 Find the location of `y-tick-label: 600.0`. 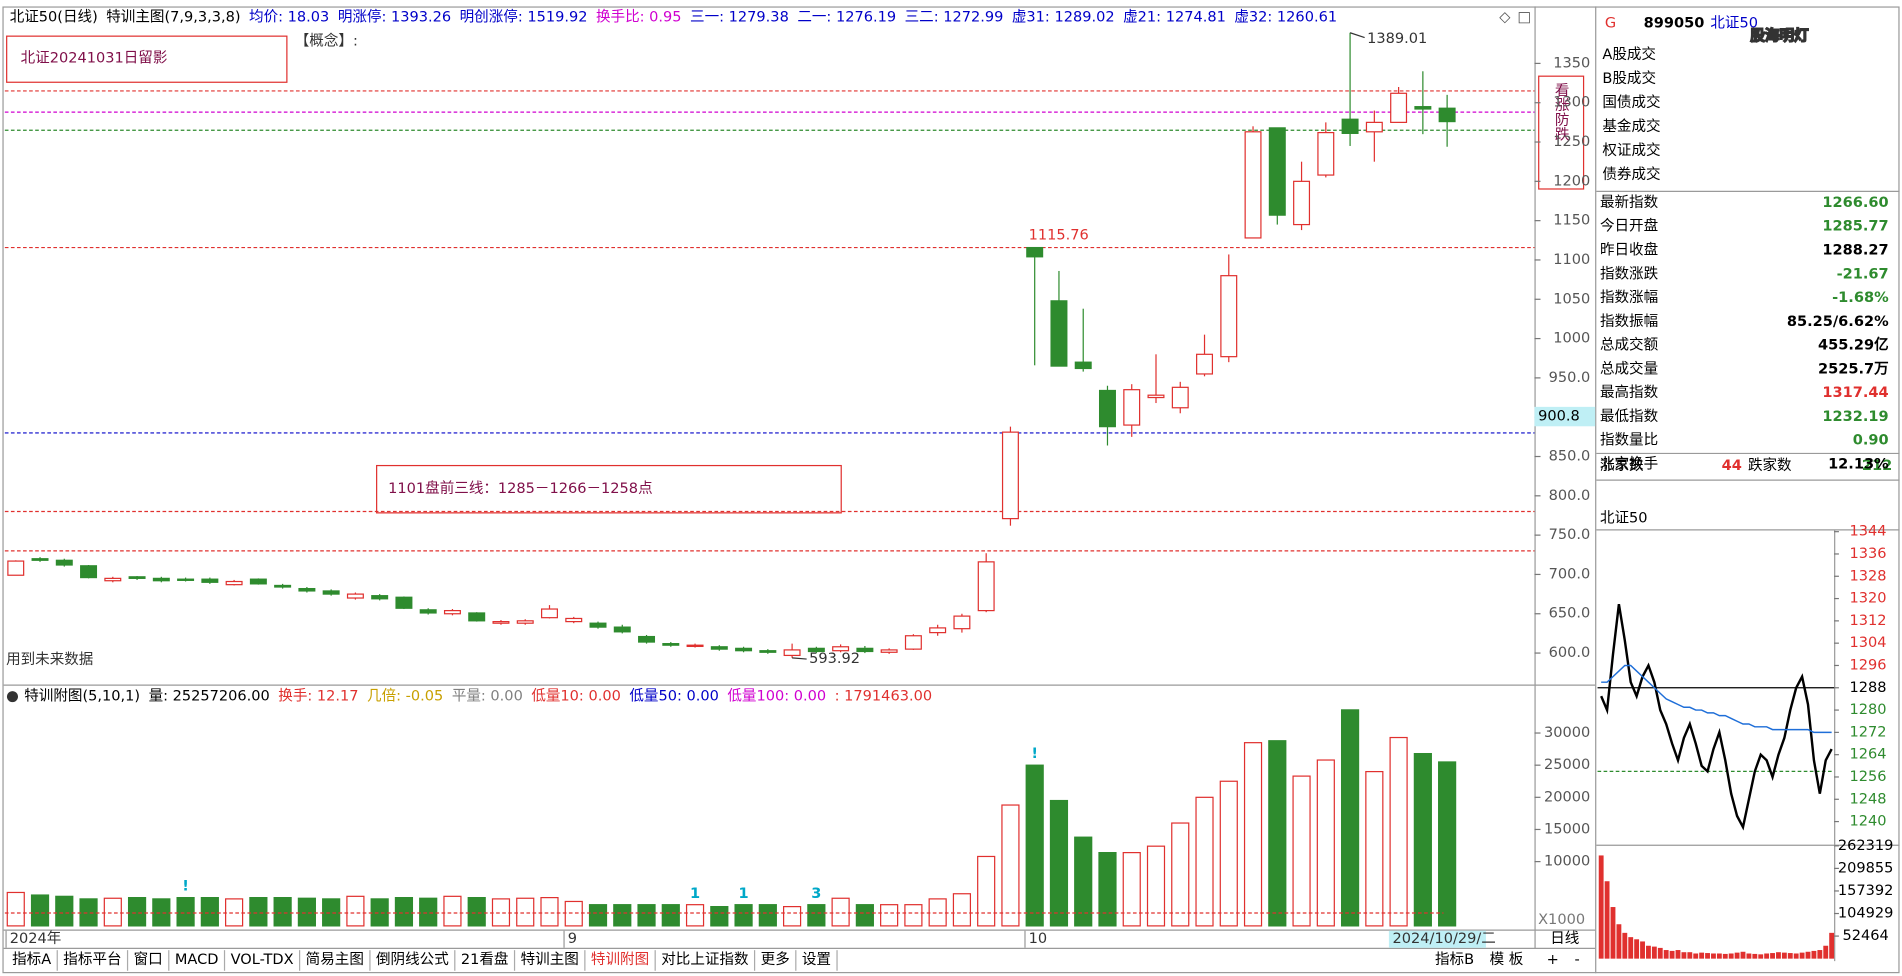

y-tick-label: 600.0 is located at coordinates (1570, 652).